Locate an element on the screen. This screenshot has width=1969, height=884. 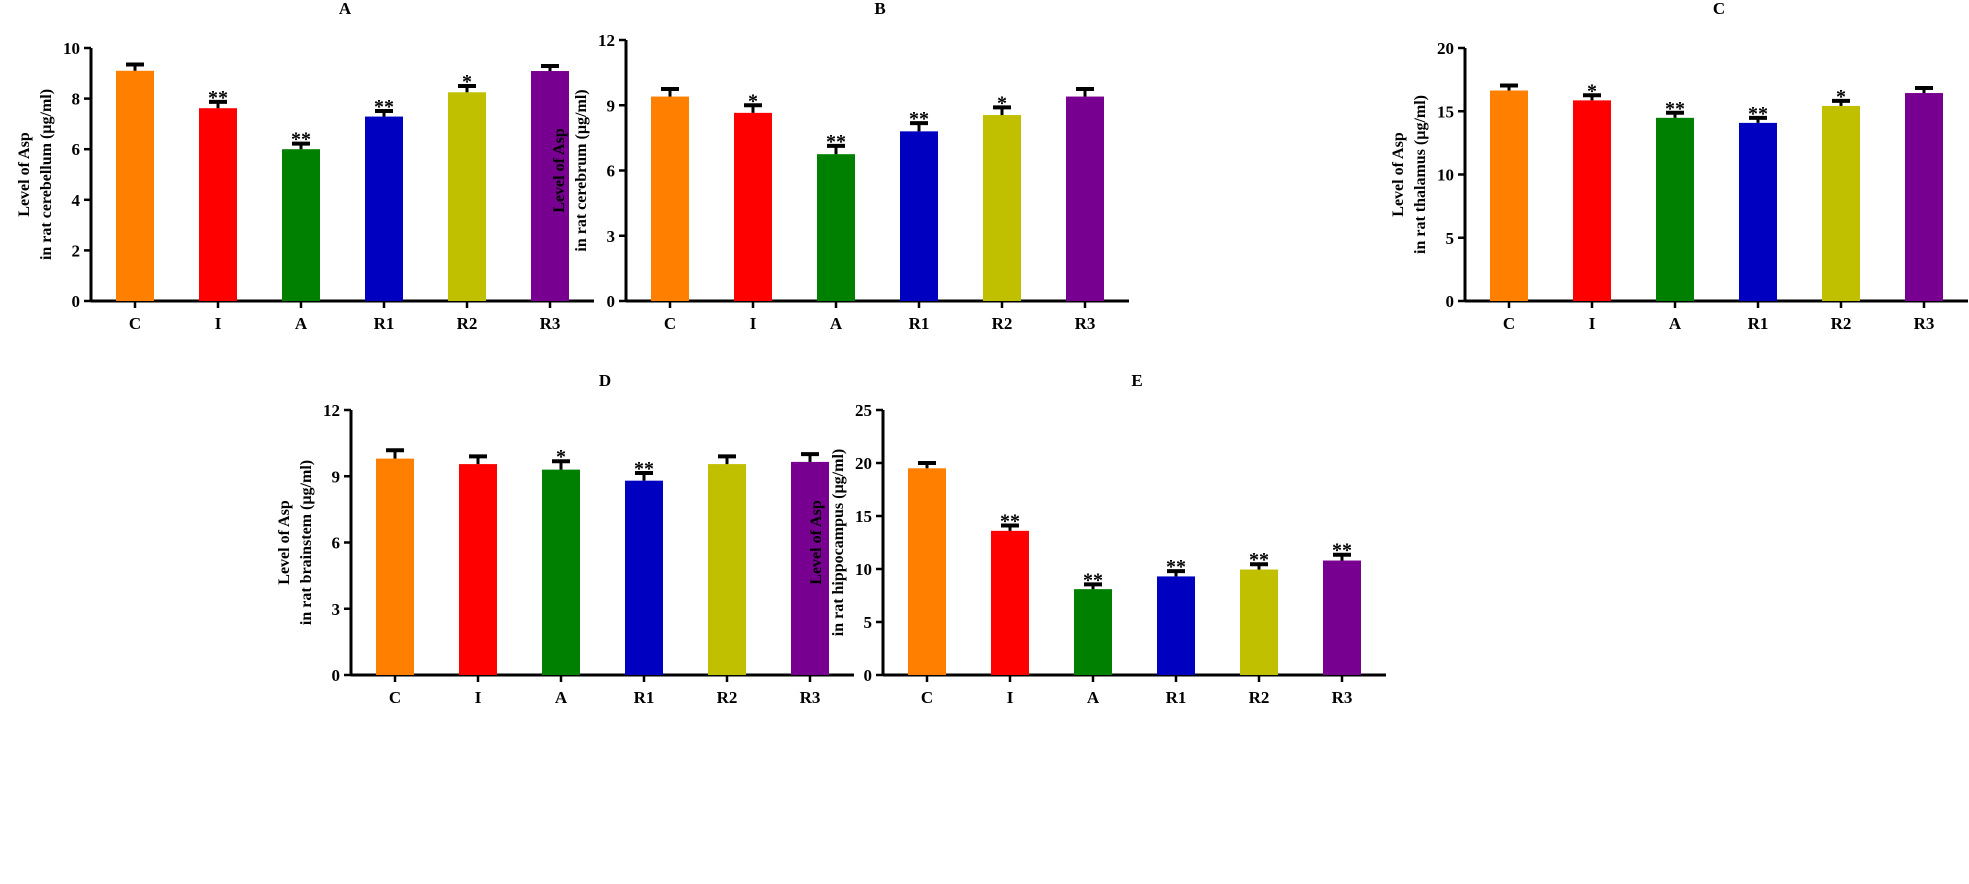
y-axis-label-line: in rat brainstem (µg/ml) is located at coordinates (306, 542).